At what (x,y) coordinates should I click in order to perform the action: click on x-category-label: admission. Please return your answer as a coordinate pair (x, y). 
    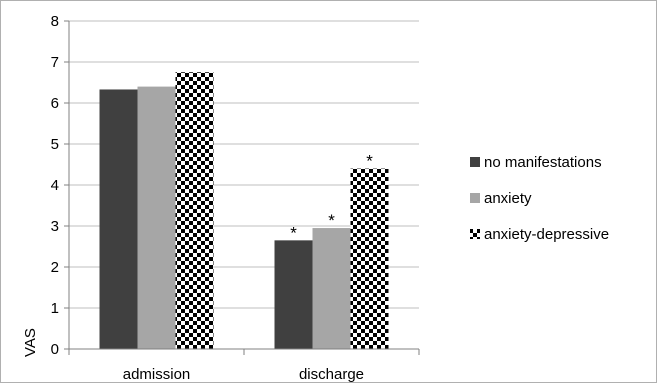
    Looking at the image, I should click on (157, 374).